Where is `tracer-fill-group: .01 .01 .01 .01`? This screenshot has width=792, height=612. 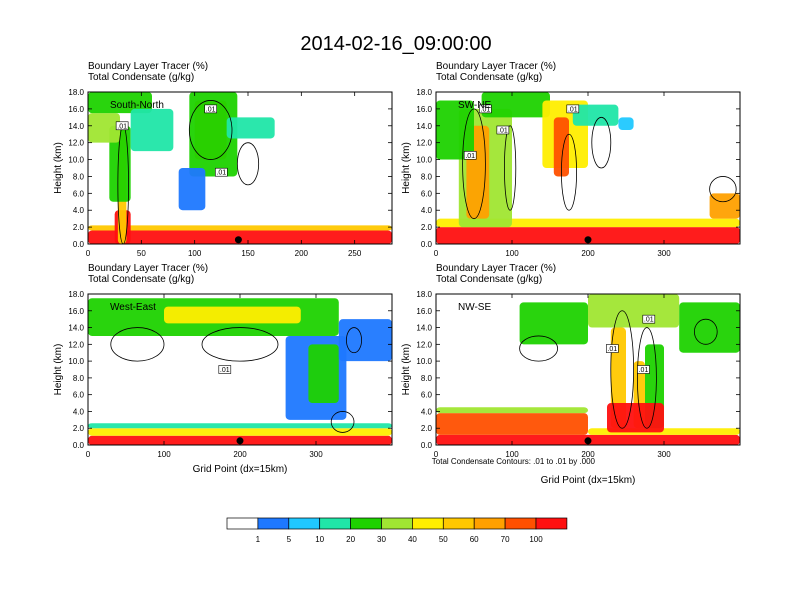
tracer-fill-group: .01 .01 .01 .01 is located at coordinates (588, 168).